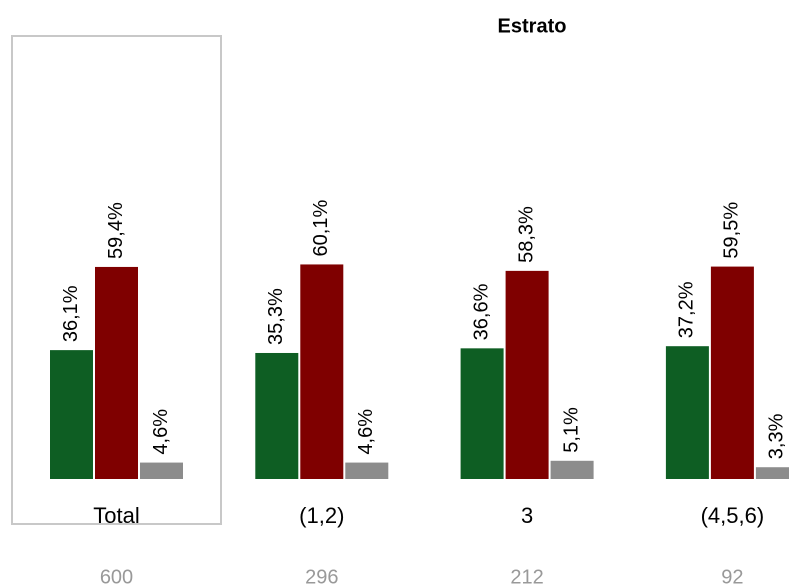 The height and width of the screenshot is (587, 789). What do you see at coordinates (733, 515) in the screenshot?
I see `x-tick-label: (4,5,6)` at bounding box center [733, 515].